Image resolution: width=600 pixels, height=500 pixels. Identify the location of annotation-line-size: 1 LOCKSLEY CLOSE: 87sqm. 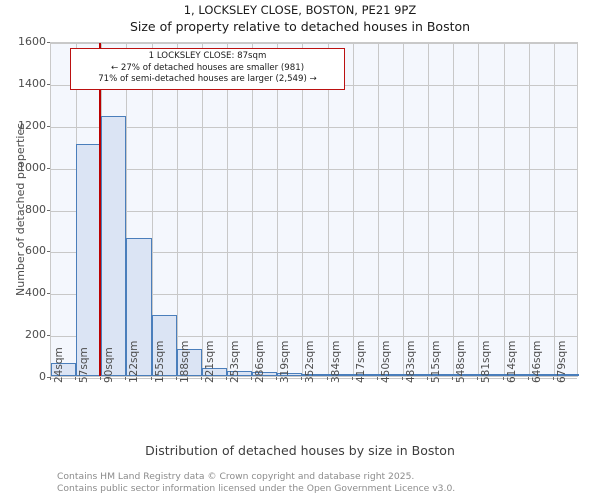
(207, 56).